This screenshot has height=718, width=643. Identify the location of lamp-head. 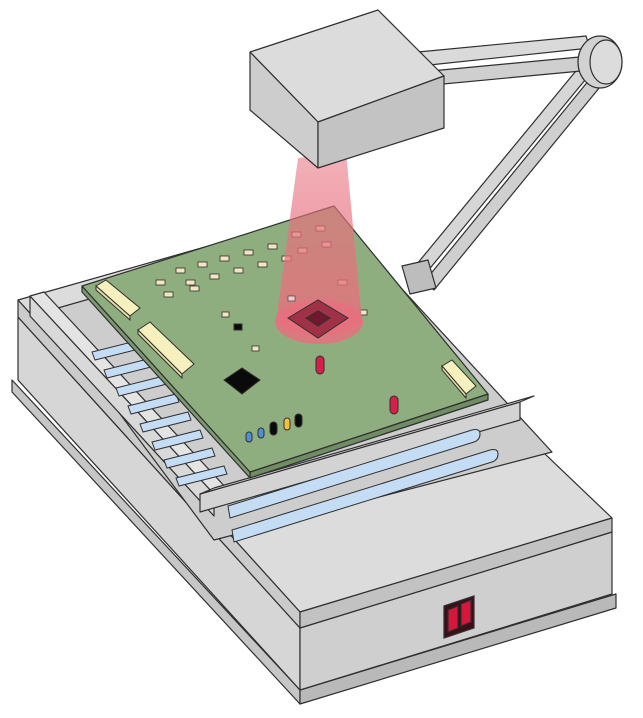
(347, 89).